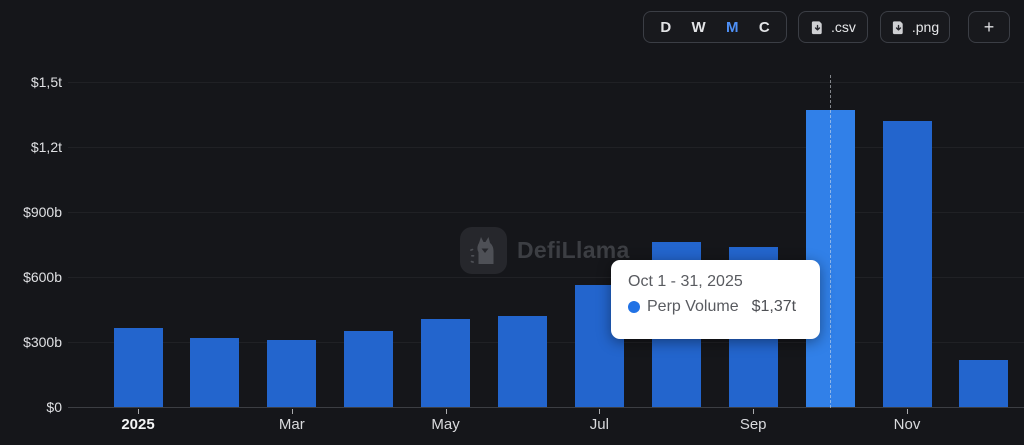  I want to click on tooltip-series-label: Perp Volume, so click(693, 306).